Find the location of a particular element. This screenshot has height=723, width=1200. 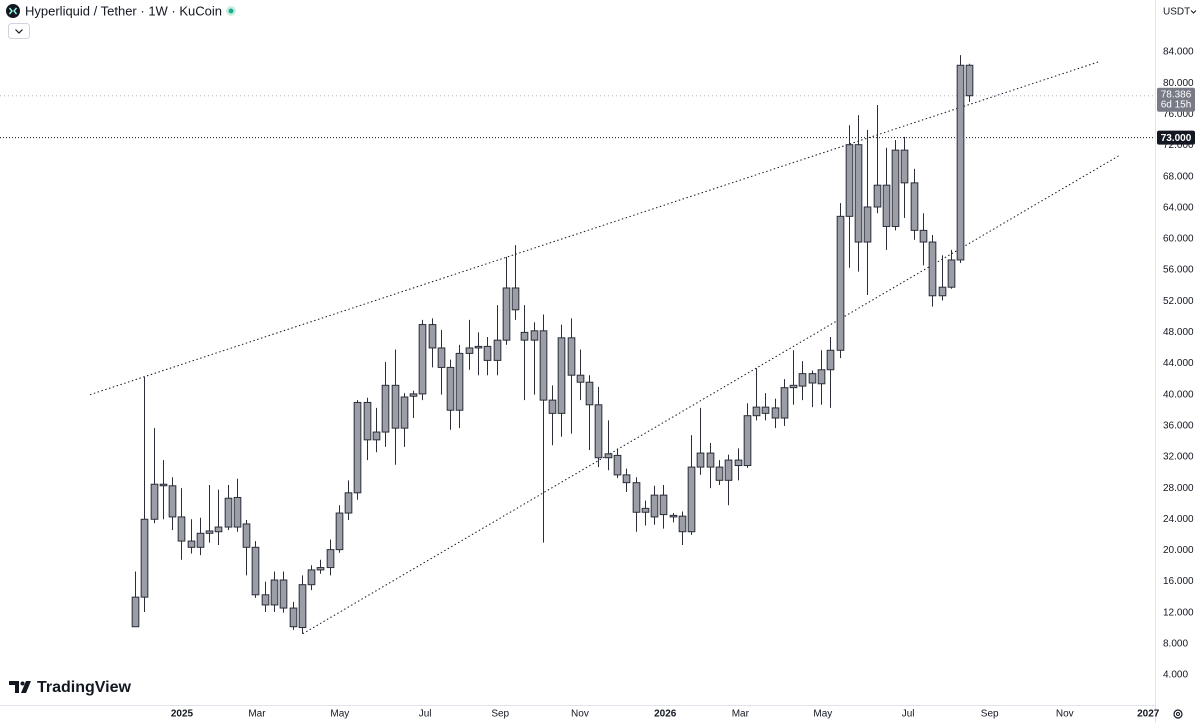

collapse-button is located at coordinates (19, 31).